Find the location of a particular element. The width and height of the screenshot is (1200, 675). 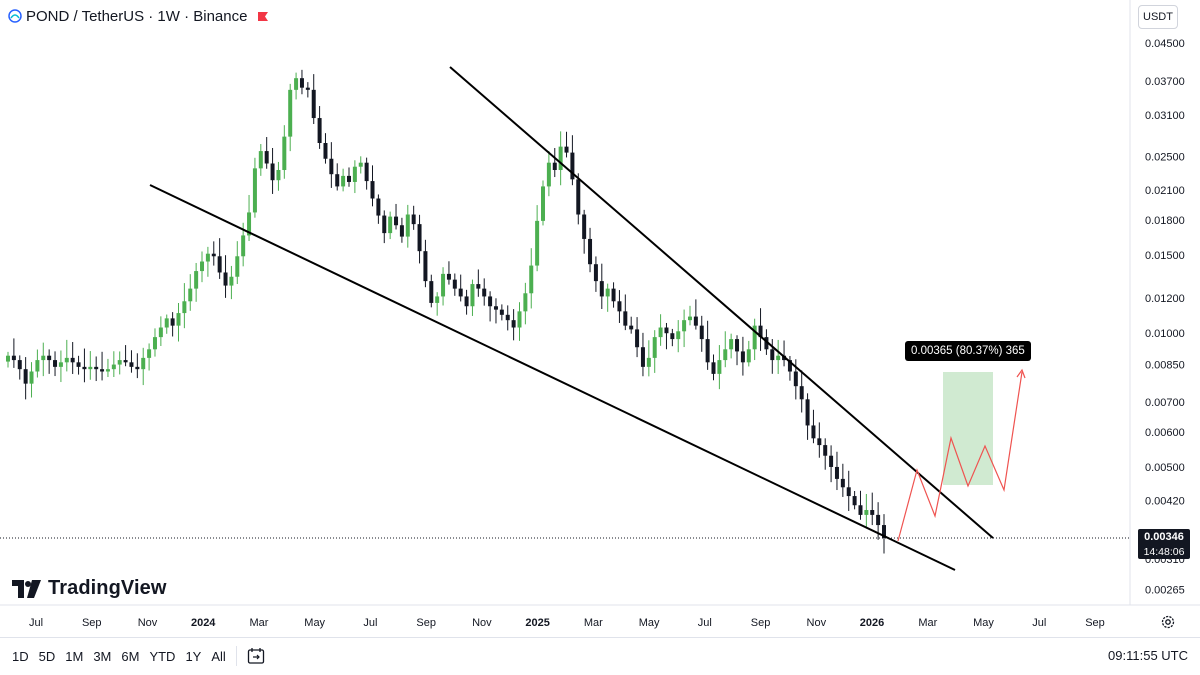

price-tick-label: 0.02500 is located at coordinates (1165, 157).